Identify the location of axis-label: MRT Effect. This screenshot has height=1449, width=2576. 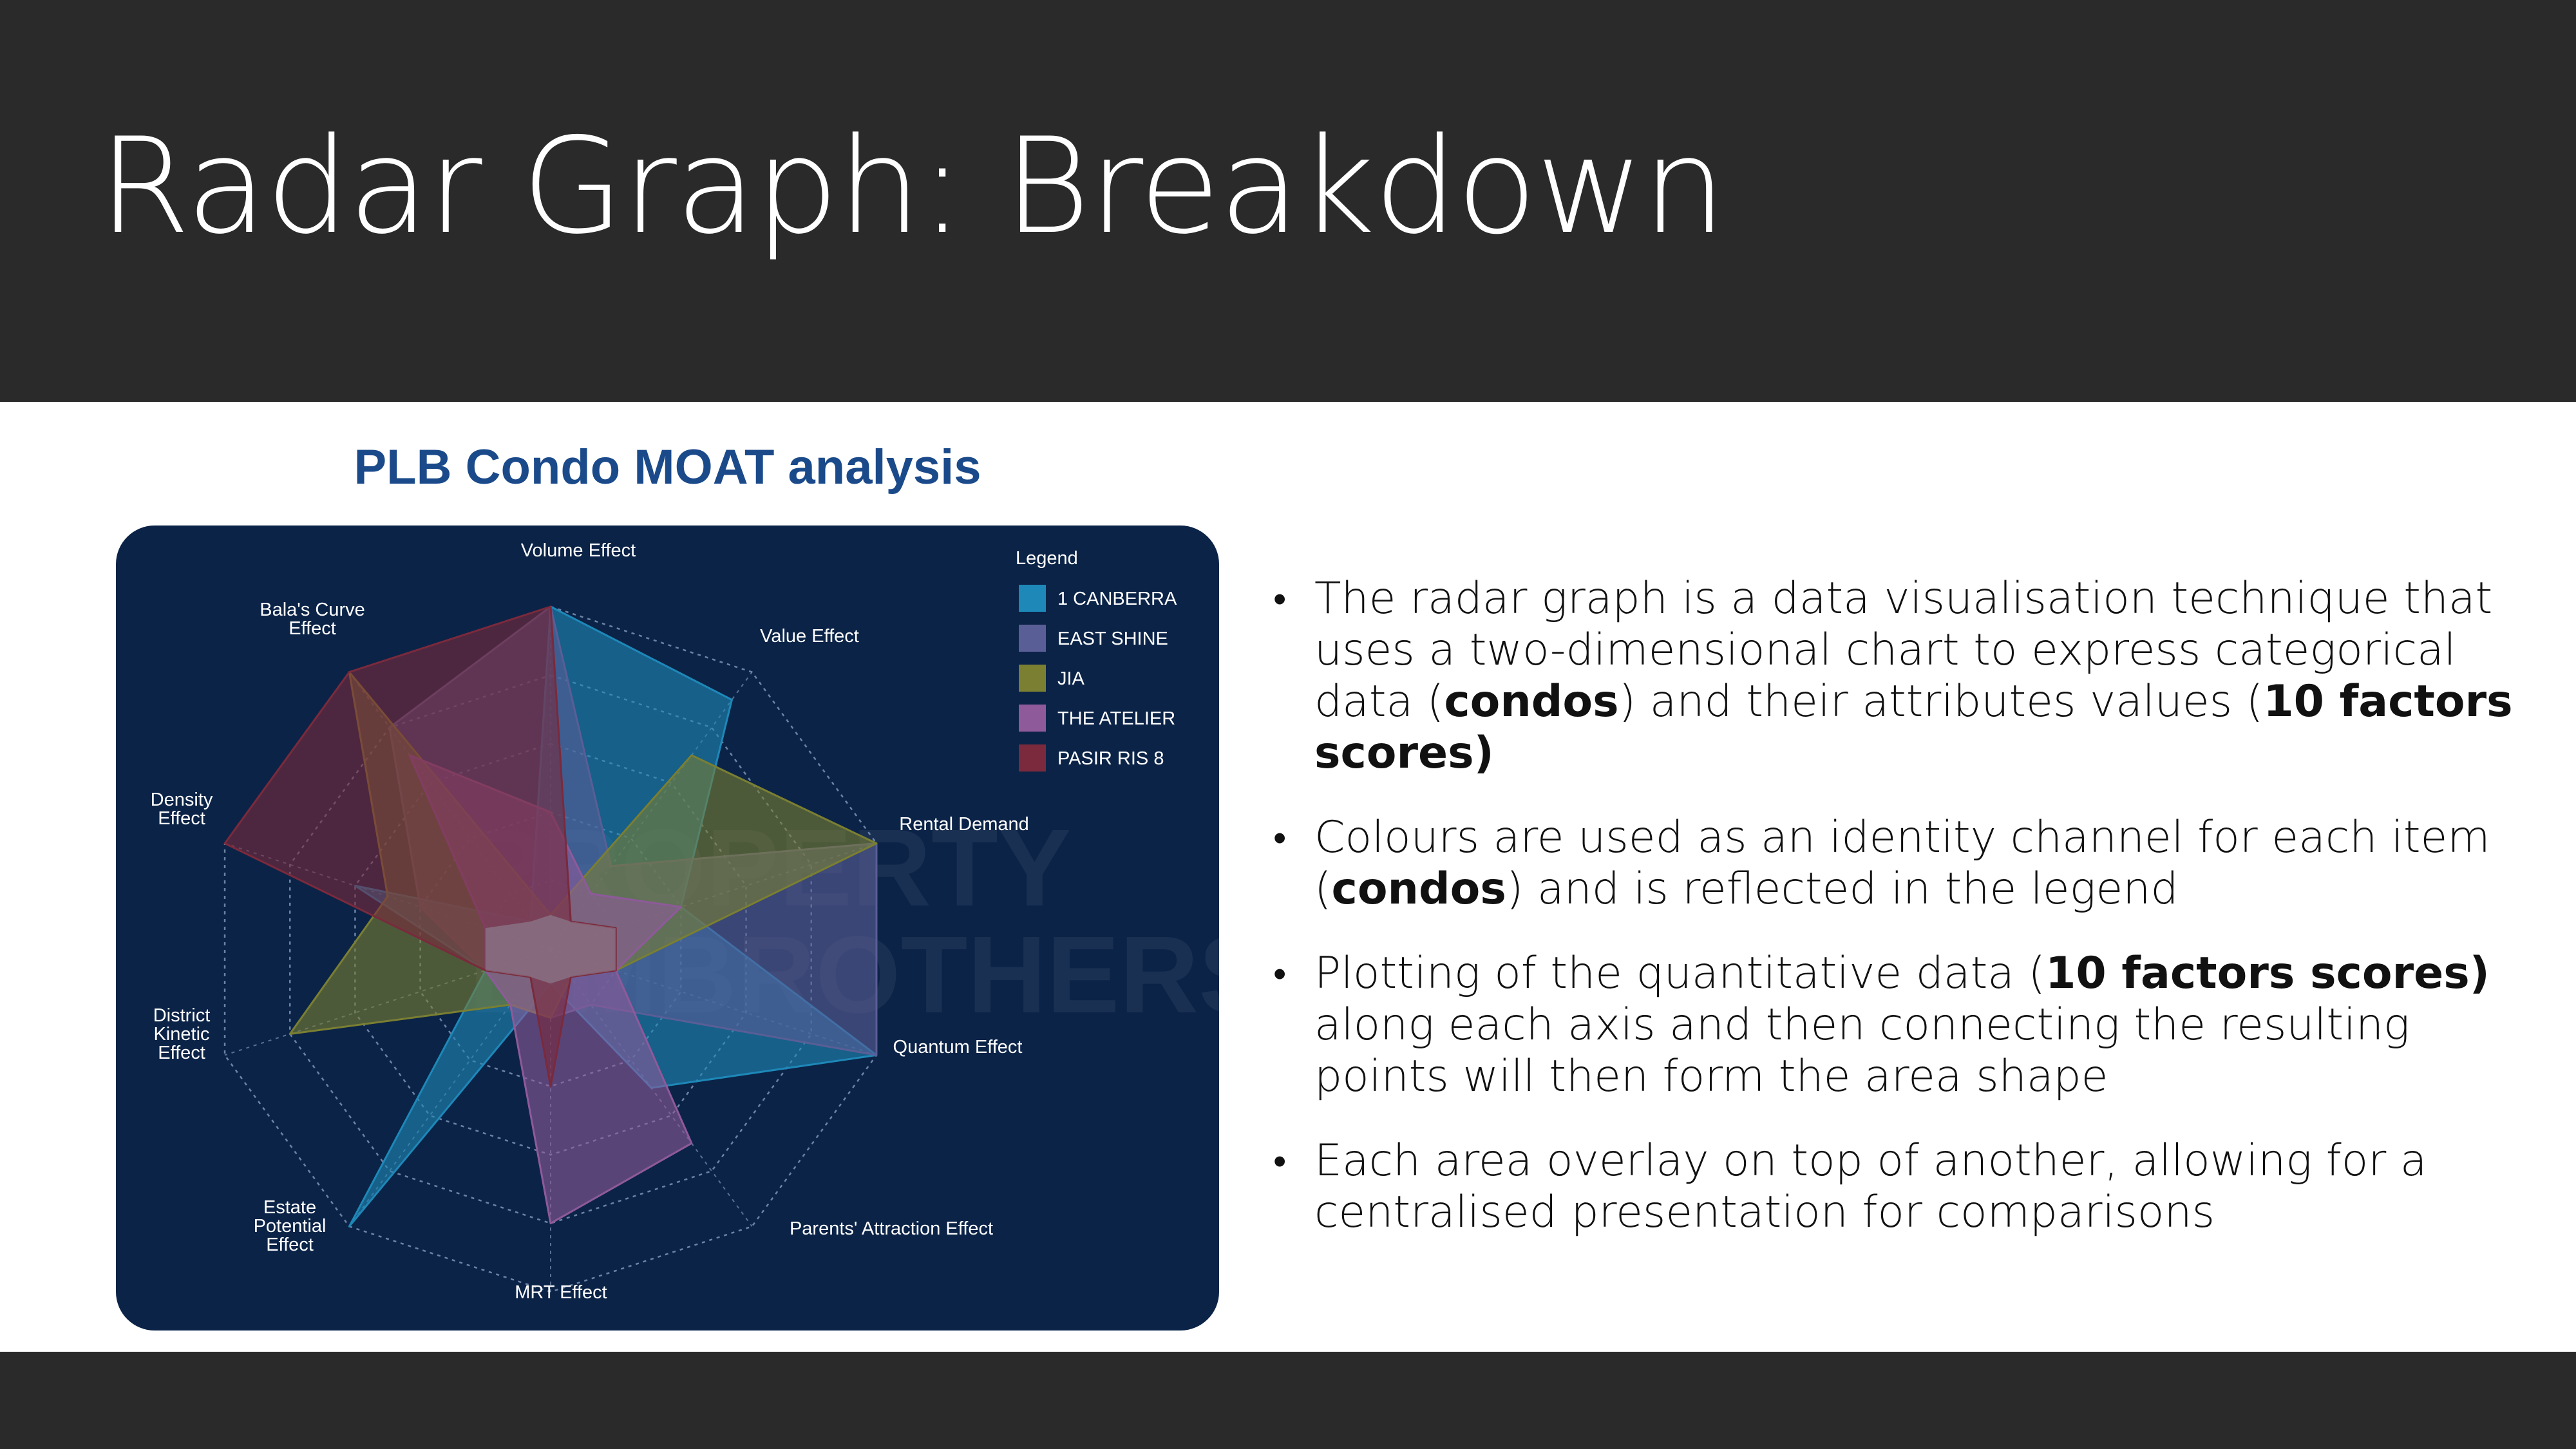
(561, 1292).